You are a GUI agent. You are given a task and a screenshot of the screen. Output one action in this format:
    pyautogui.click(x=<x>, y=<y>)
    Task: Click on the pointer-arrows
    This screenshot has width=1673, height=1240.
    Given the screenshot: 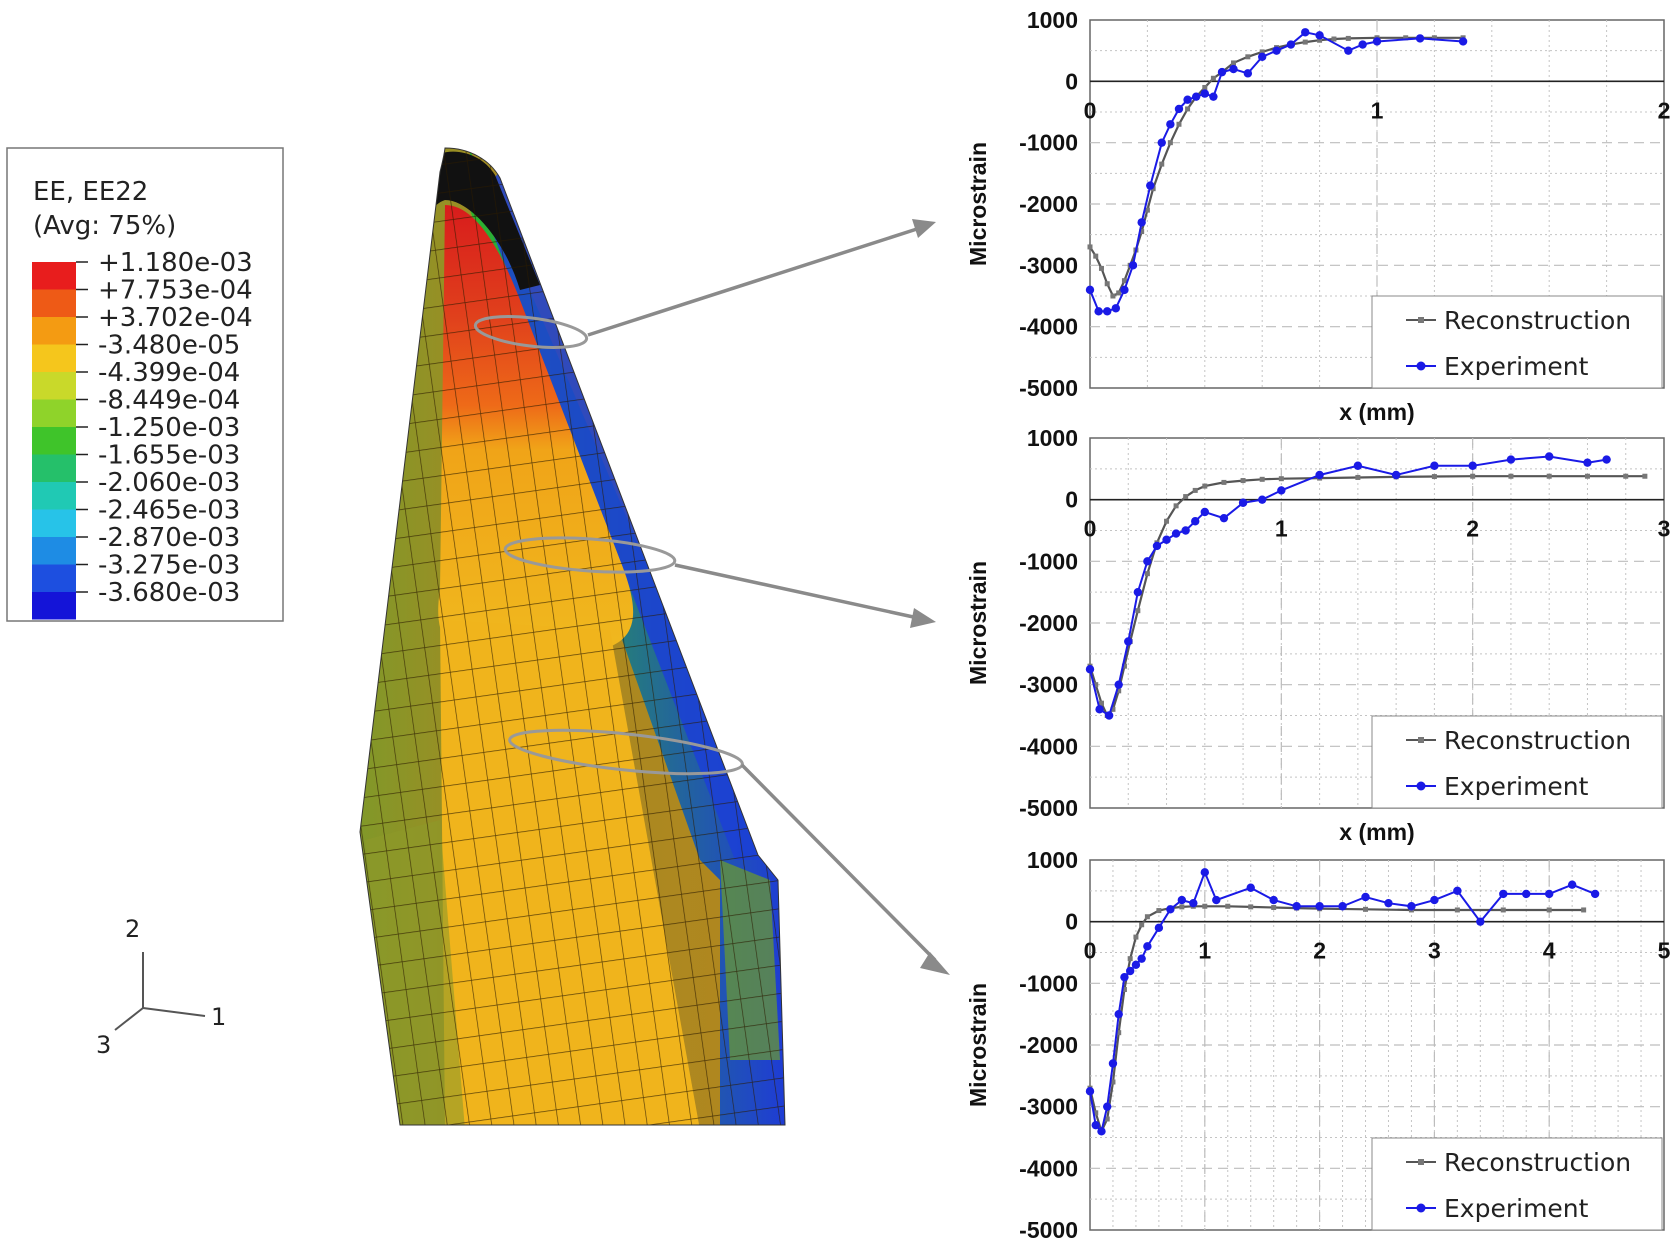 What is the action you would take?
    pyautogui.click(x=768, y=597)
    